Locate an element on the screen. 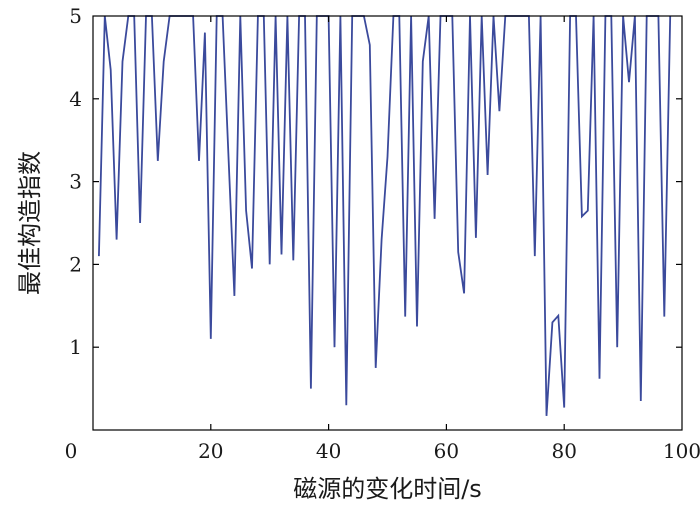 The image size is (700, 506). x-axis-label: 磁源的变化时间/s is located at coordinates (387, 489).